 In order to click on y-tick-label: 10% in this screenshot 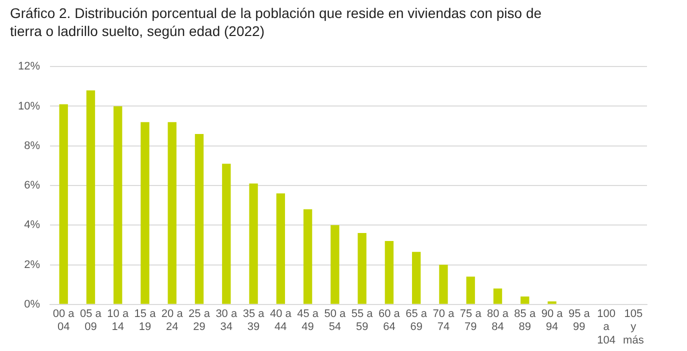, I will do `click(29, 106)`.